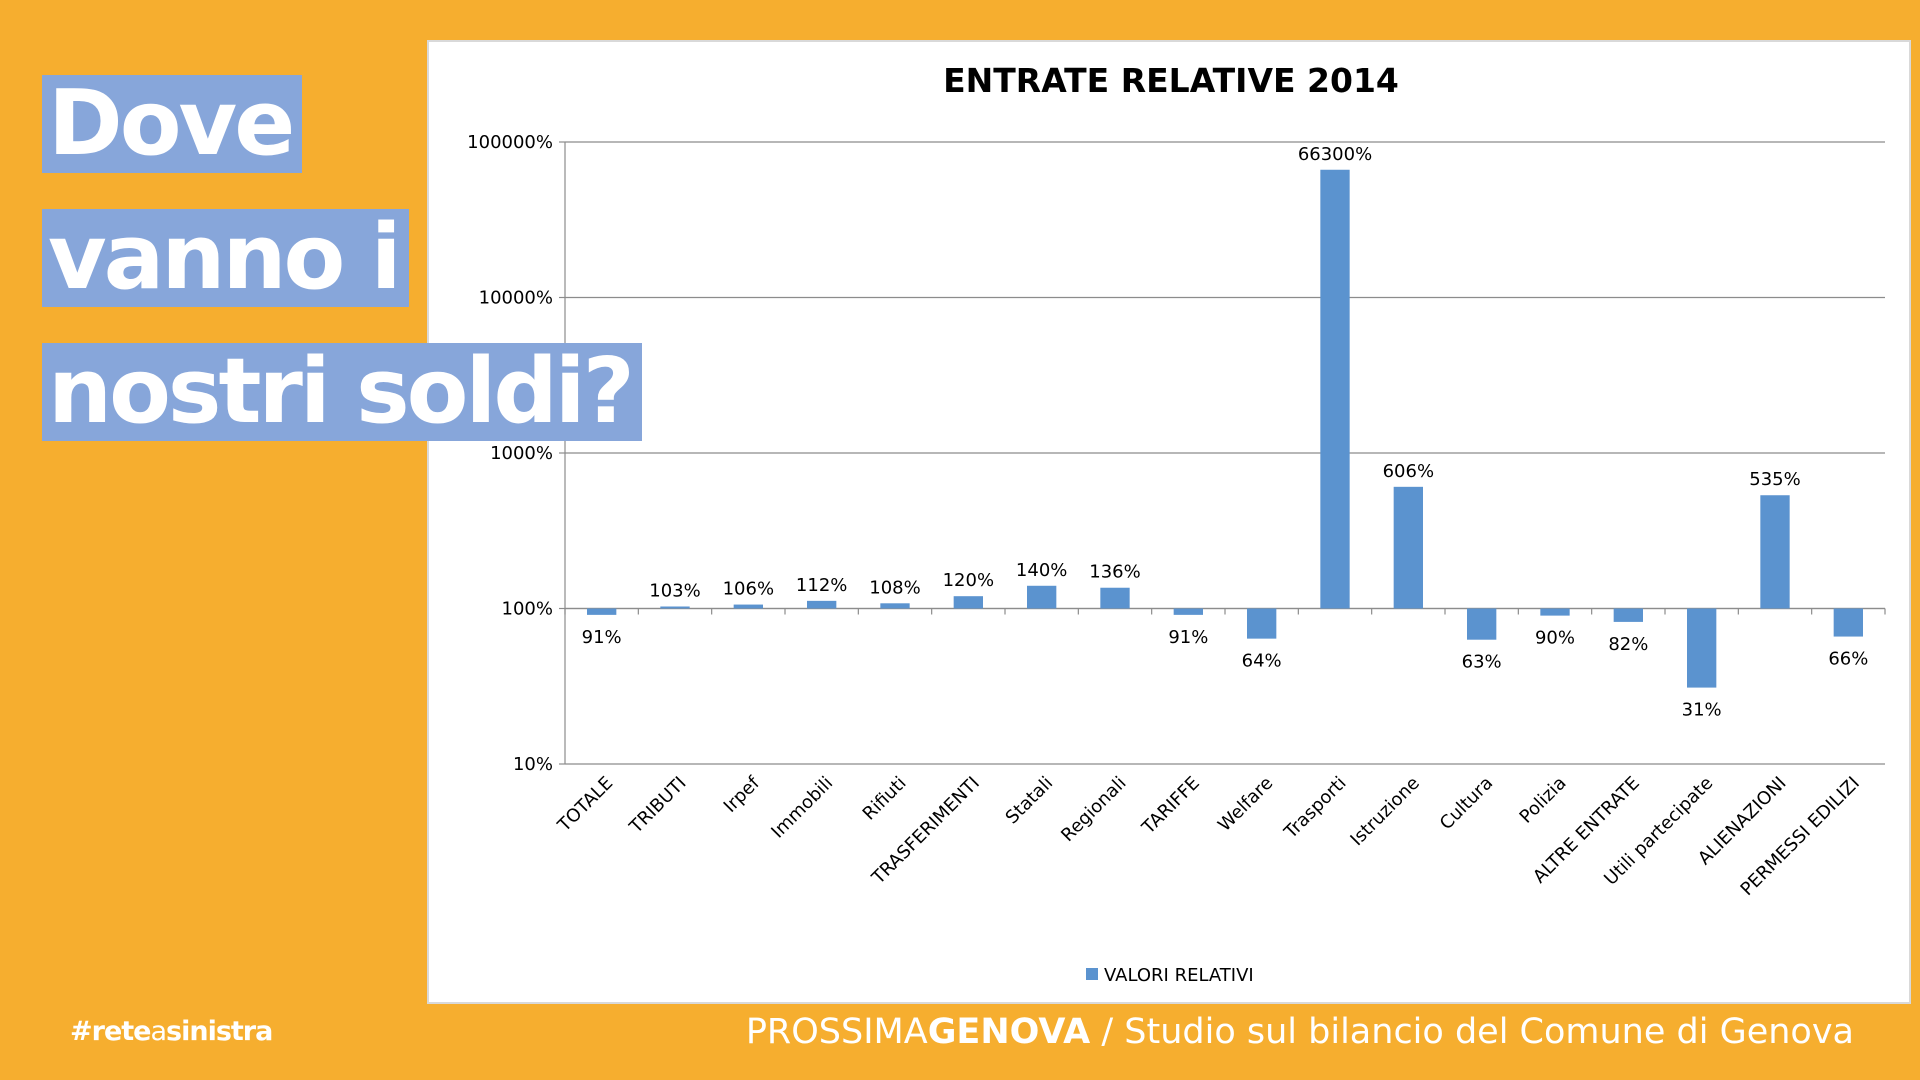 Image resolution: width=1920 pixels, height=1080 pixels. I want to click on x-tick-label: Statali, so click(1030, 801).